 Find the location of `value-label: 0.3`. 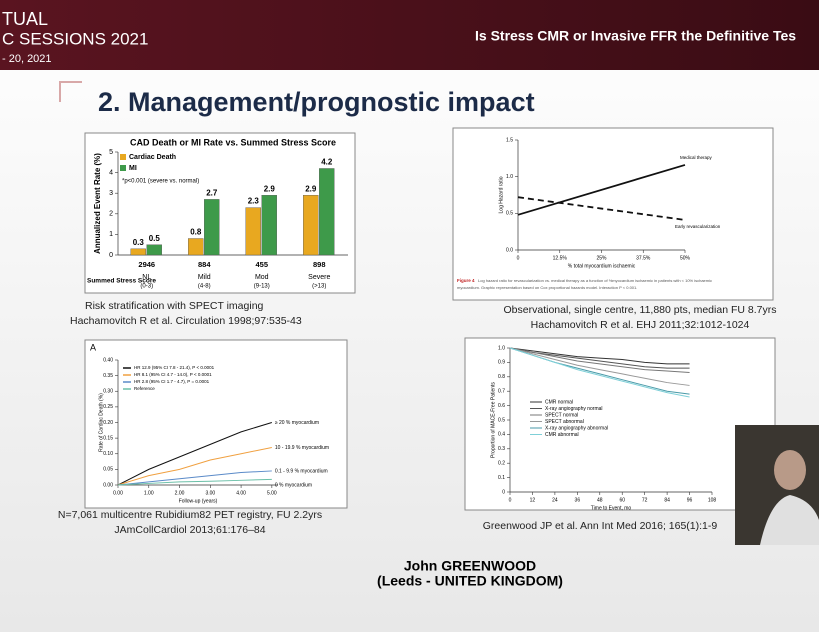

value-label: 0.3 is located at coordinates (139, 242).